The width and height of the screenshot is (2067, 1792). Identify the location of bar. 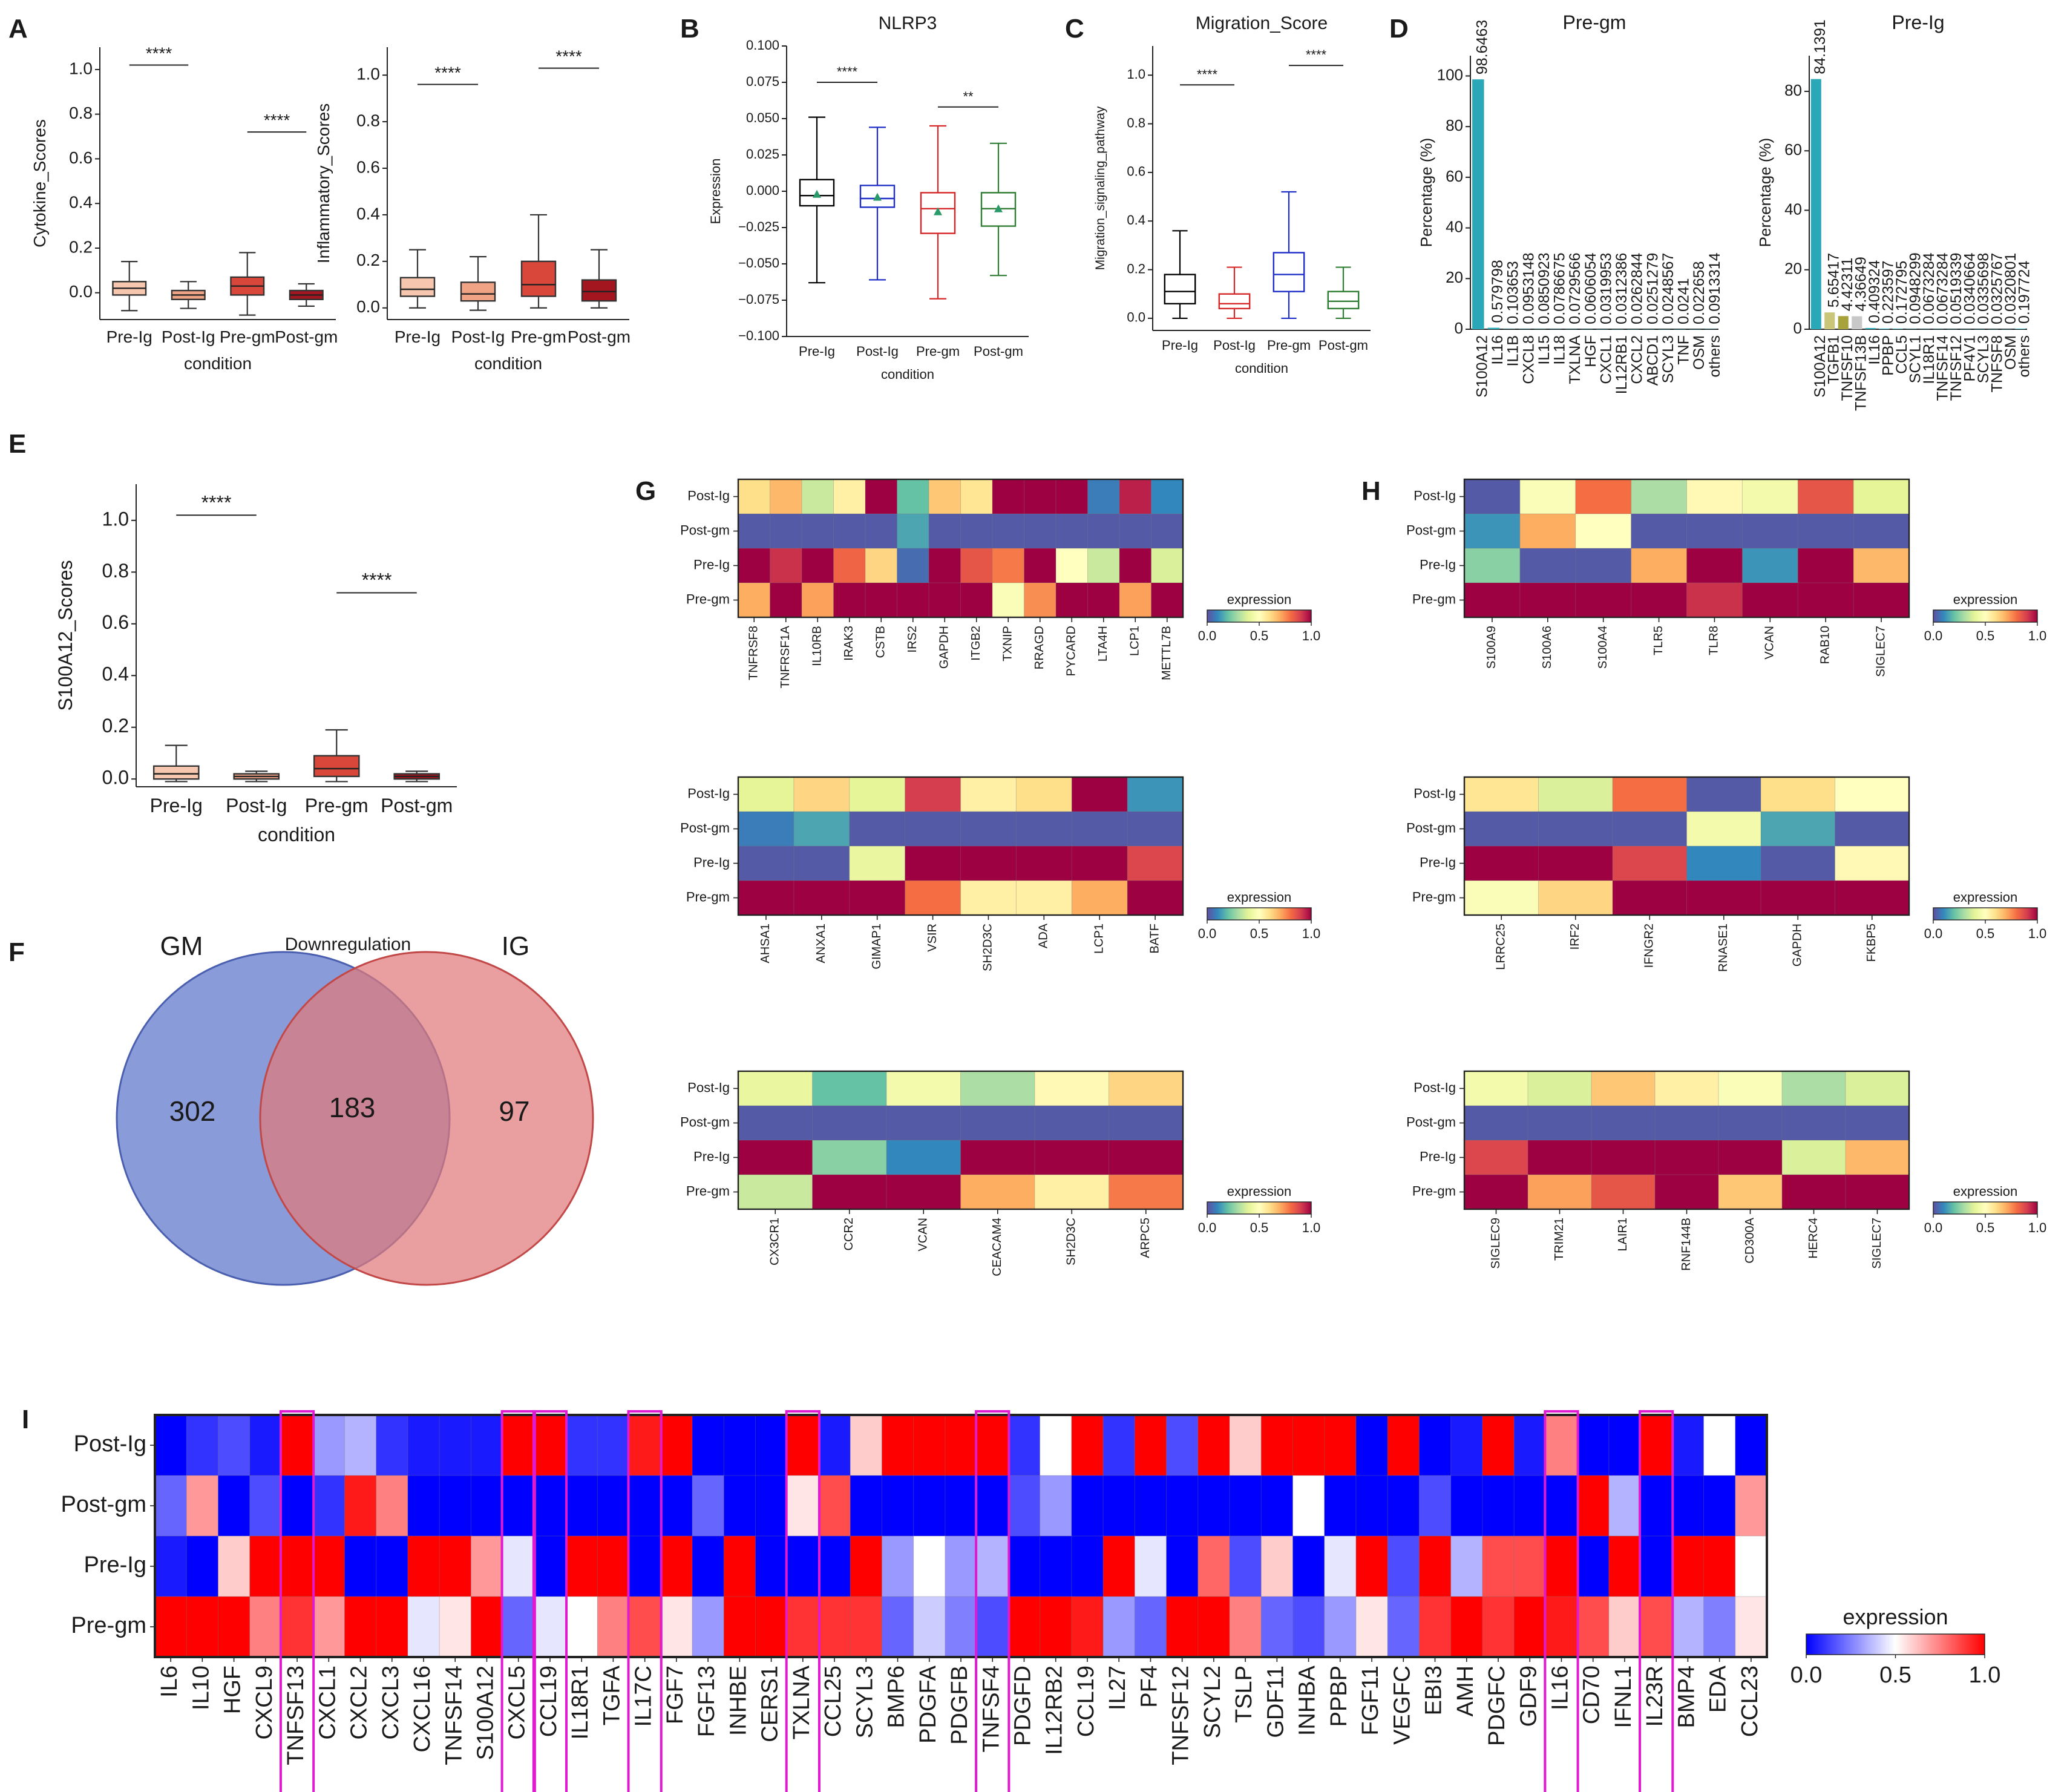
(2006, 329).